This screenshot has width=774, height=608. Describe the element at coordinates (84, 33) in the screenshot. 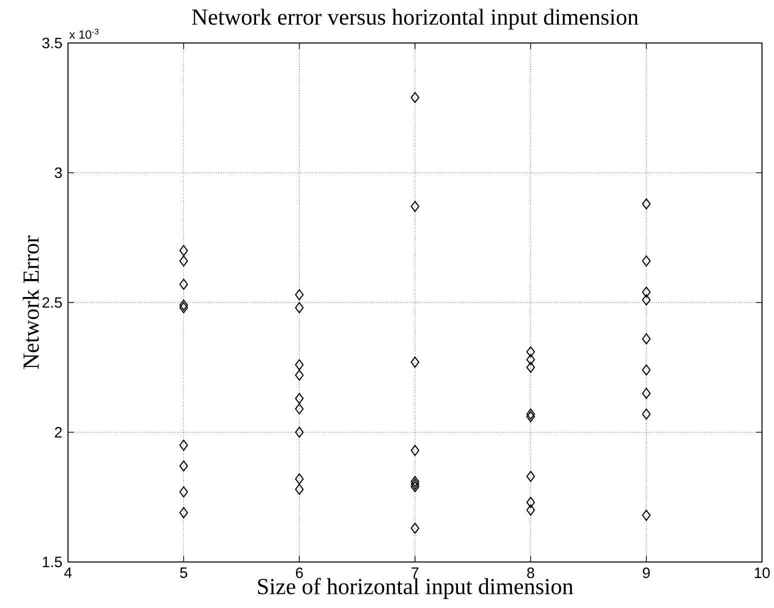

I see `text: x 10$^{-3}$` at that location.